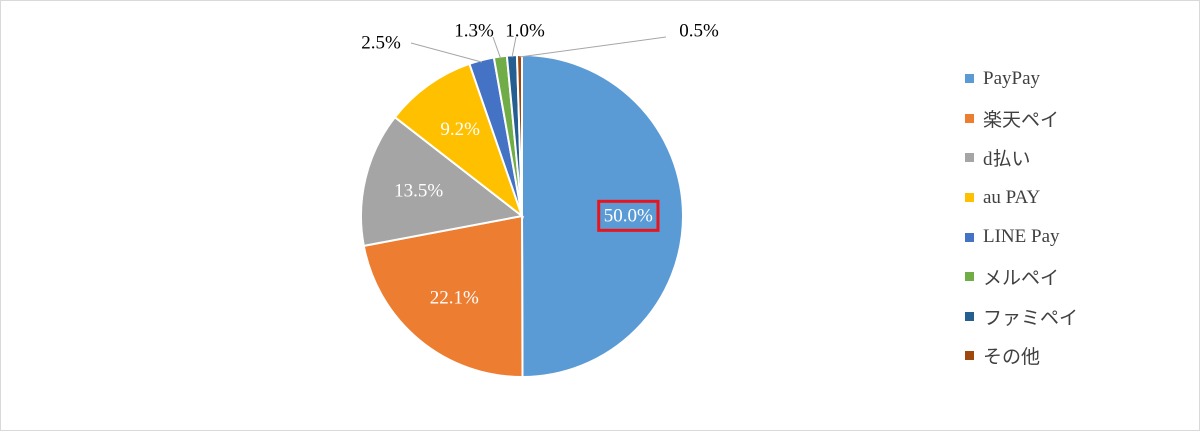  I want to click on legend-label: au PAY, so click(1012, 197).